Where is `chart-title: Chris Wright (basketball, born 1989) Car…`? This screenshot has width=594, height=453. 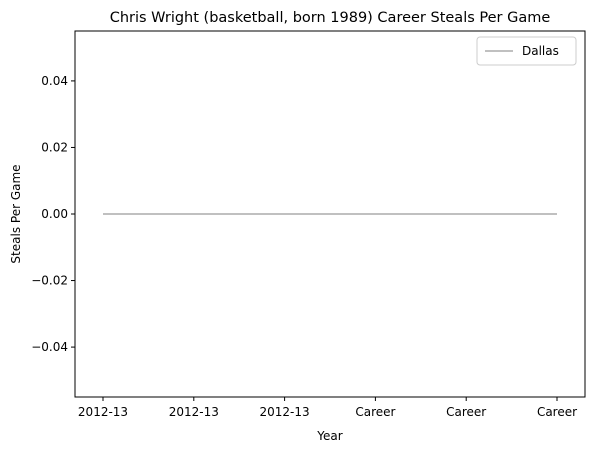 chart-title: Chris Wright (basketball, born 1989) Car… is located at coordinates (330, 18).